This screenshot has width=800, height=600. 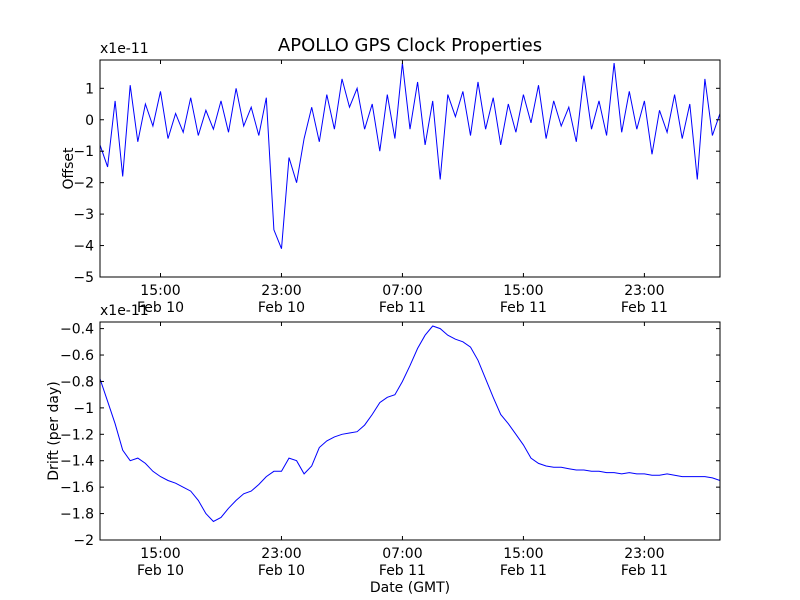 What do you see at coordinates (77, 462) in the screenshot?
I see `y-tick-label: −1.4` at bounding box center [77, 462].